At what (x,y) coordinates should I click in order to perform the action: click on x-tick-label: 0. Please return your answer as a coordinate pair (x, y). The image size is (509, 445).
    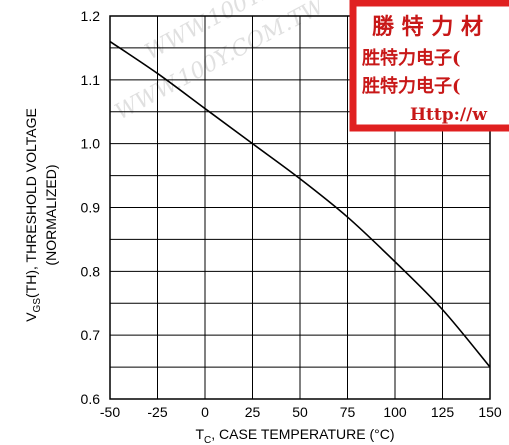
    Looking at the image, I should click on (205, 412).